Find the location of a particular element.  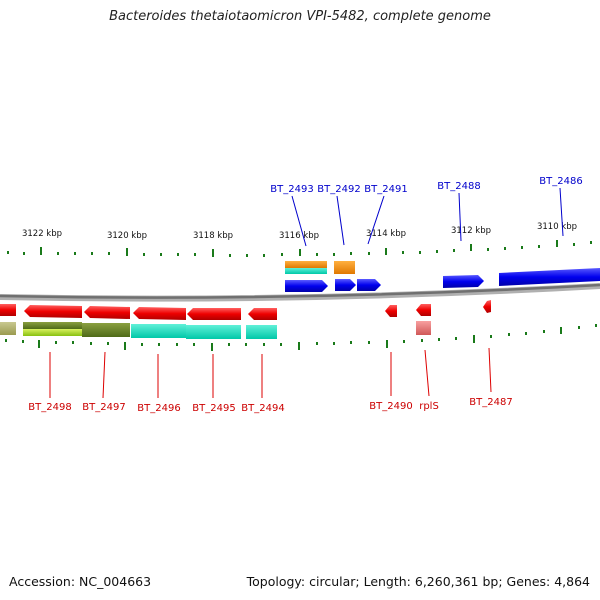

gene-label: BT_2497 is located at coordinates (103, 407).